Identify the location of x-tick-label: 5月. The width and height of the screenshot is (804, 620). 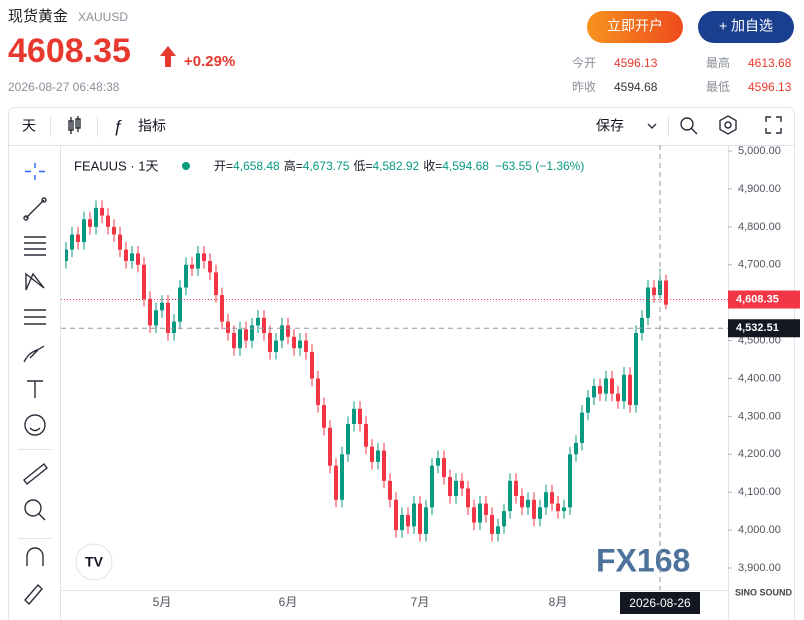
(162, 602).